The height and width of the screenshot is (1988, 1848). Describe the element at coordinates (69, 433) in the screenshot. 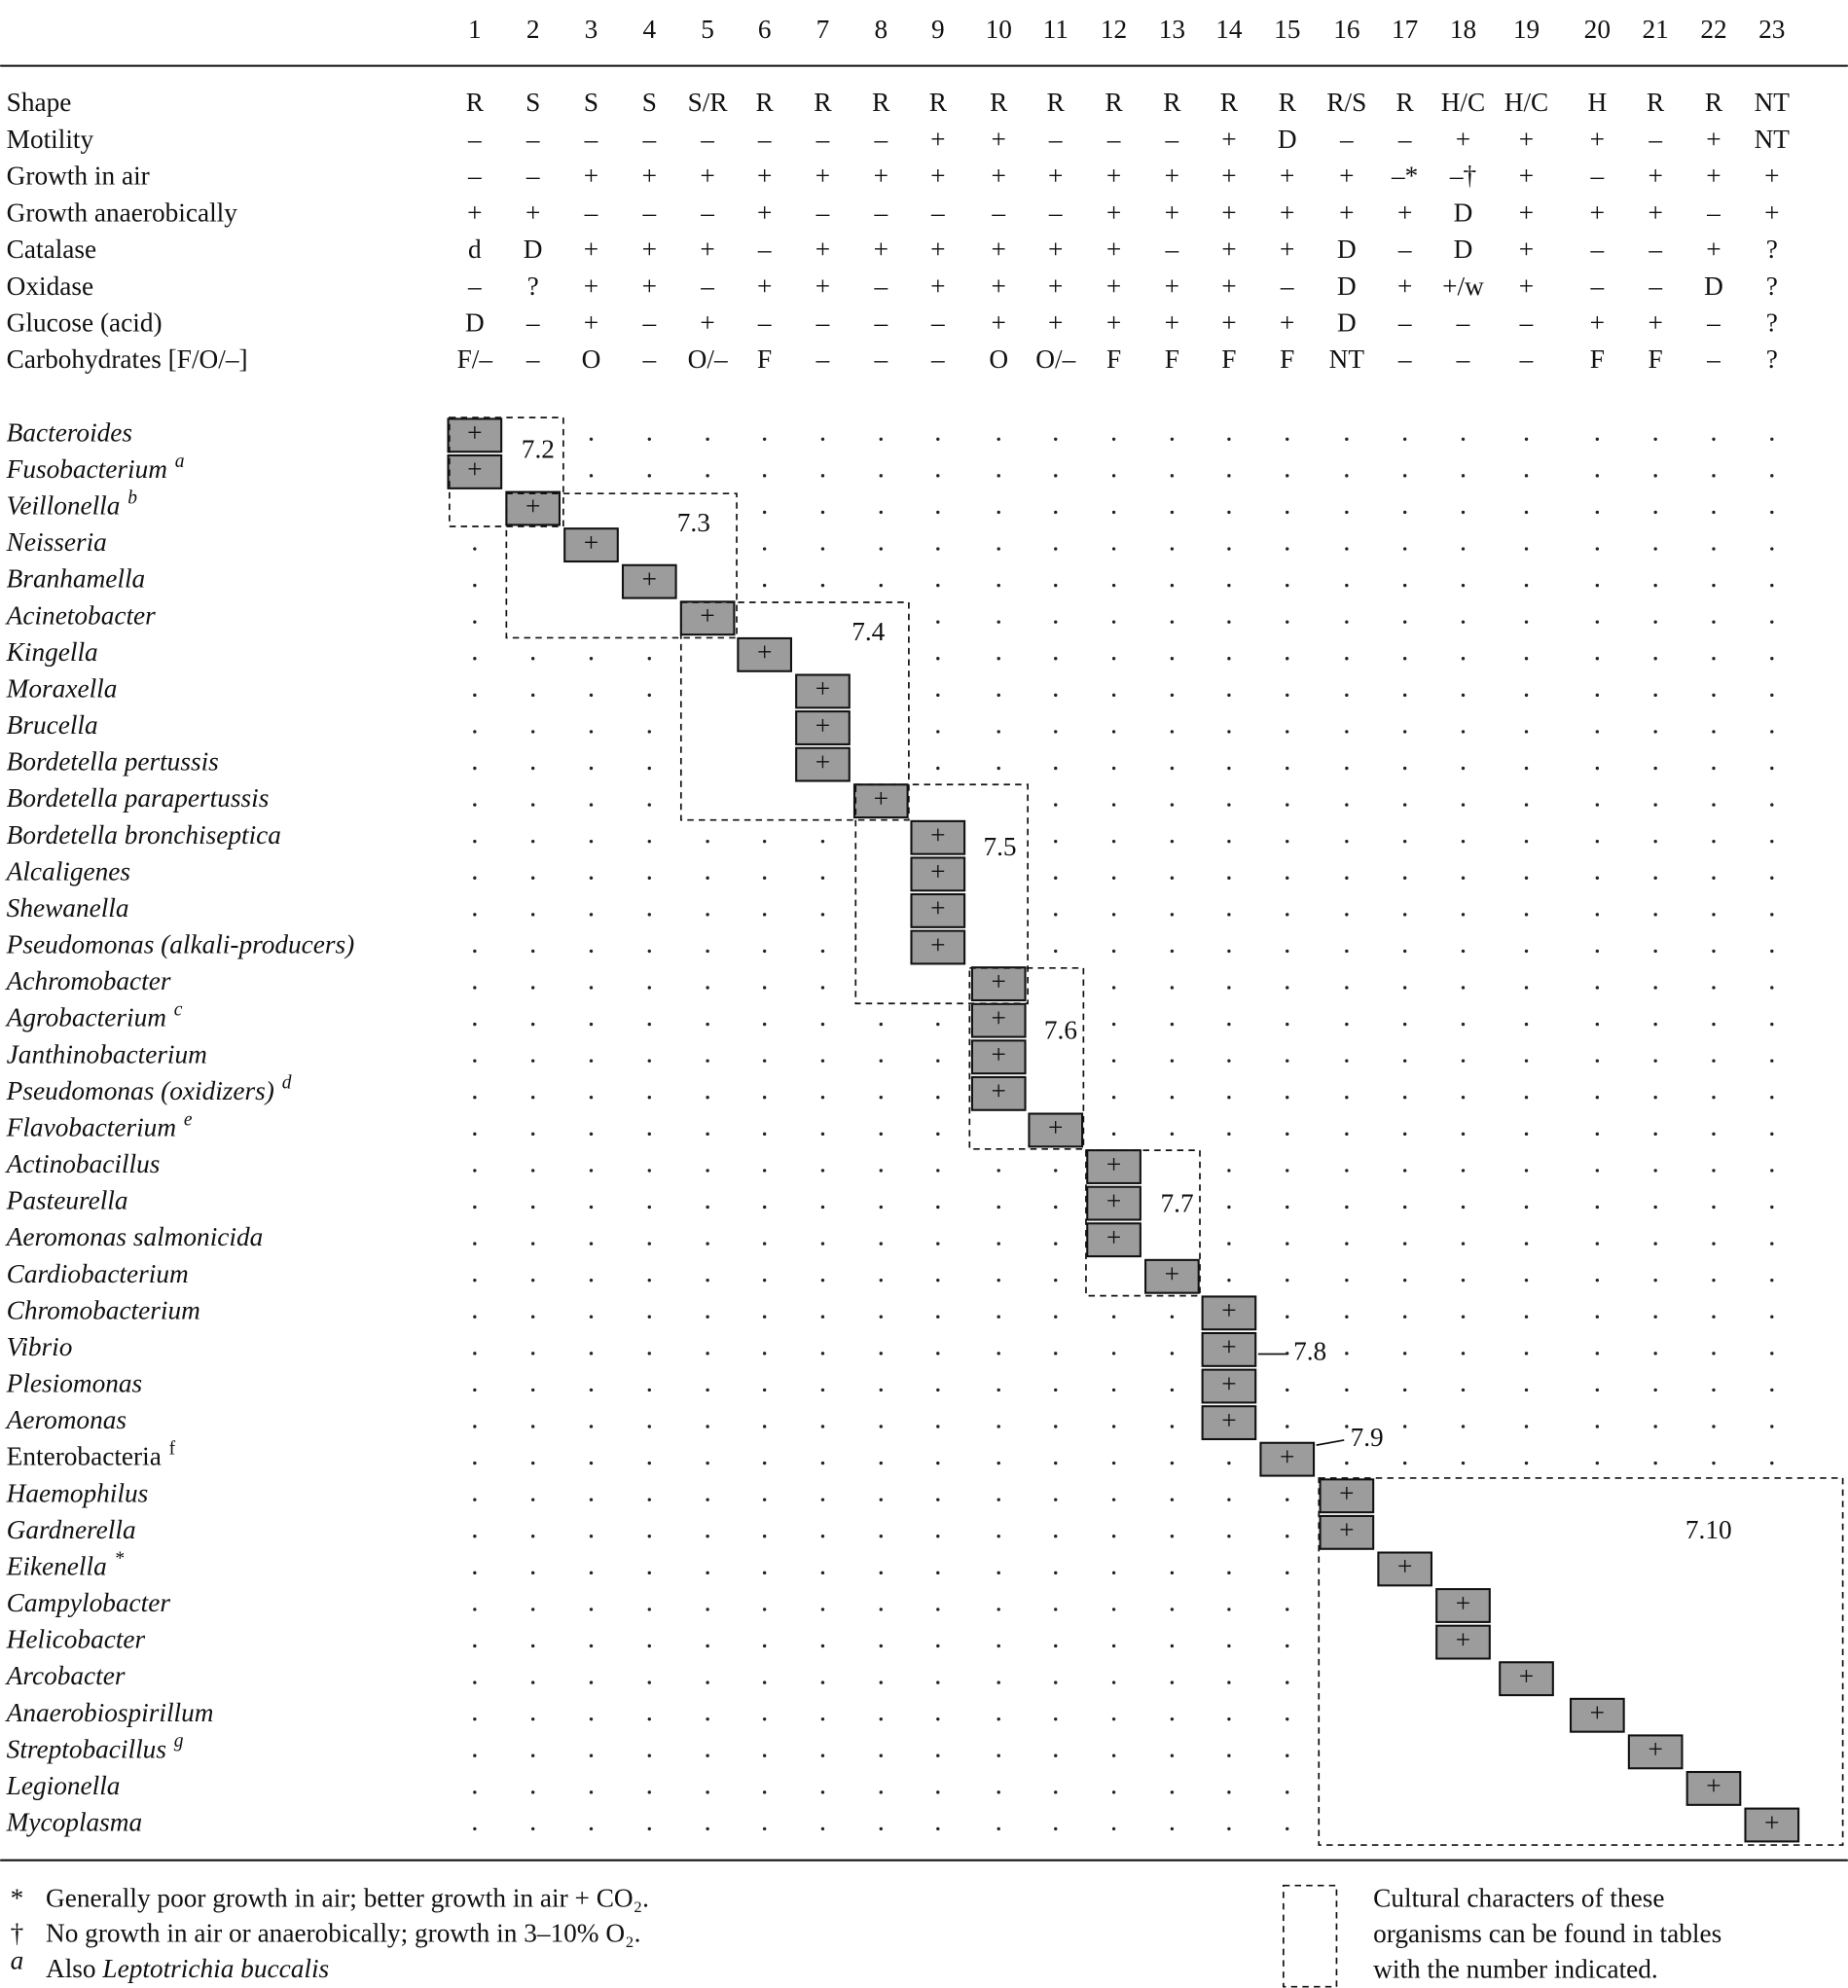

I see `organism-label: Bacteroides` at that location.